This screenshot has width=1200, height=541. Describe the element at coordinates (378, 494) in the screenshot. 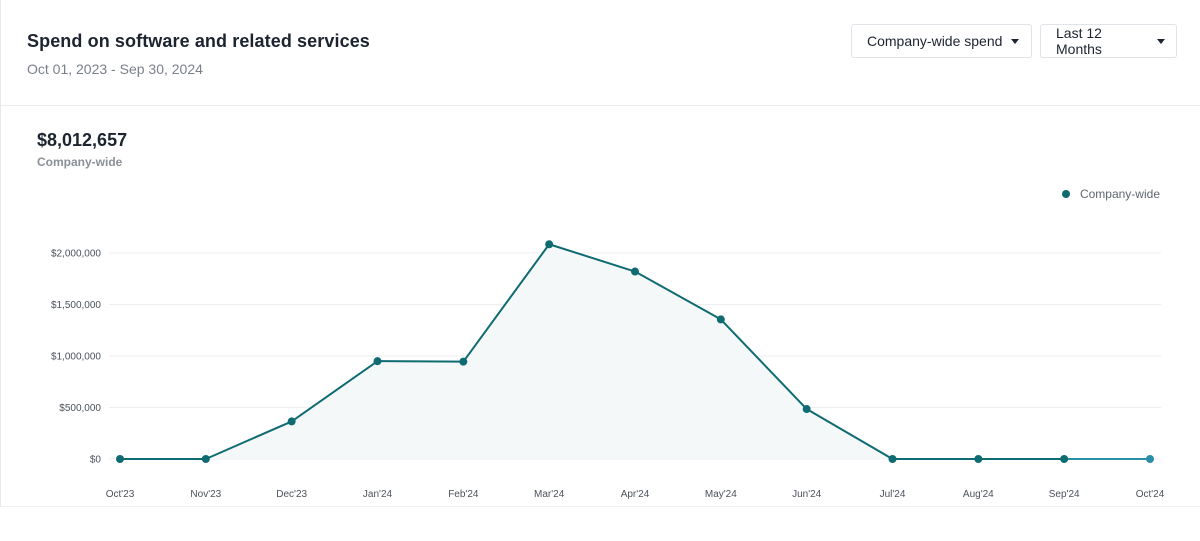

I see `x-tick-label: Jan'24` at that location.